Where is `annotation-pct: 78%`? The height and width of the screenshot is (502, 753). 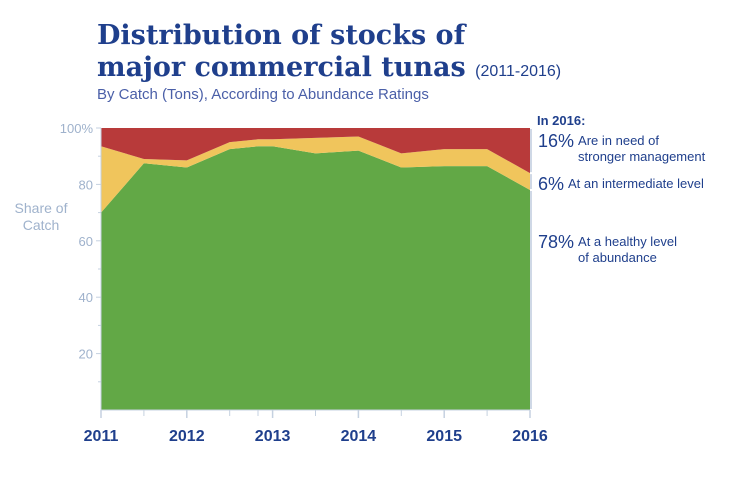
annotation-pct: 78% is located at coordinates (556, 242).